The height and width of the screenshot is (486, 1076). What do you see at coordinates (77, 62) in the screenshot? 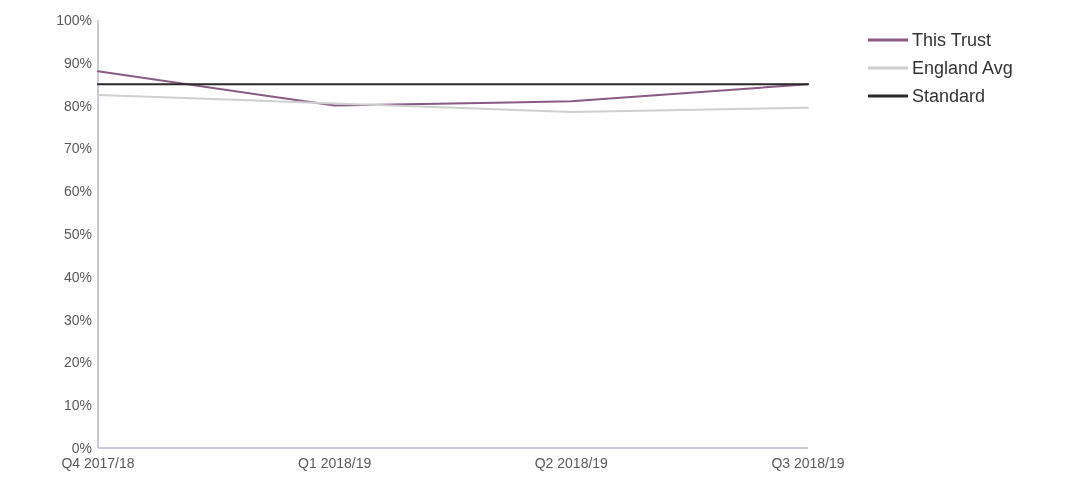
I see `y-tick-label: 90%` at bounding box center [77, 62].